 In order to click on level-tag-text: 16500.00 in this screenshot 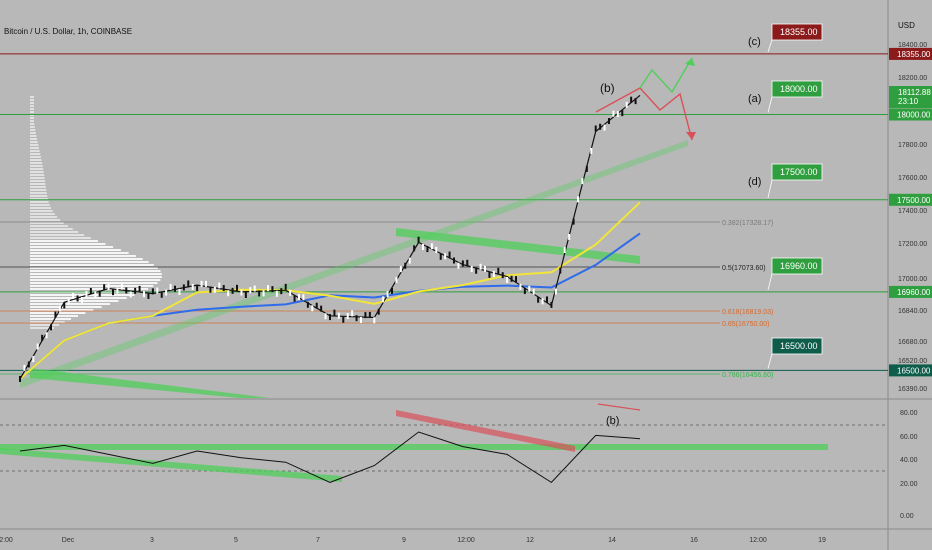, I will do `click(799, 346)`.